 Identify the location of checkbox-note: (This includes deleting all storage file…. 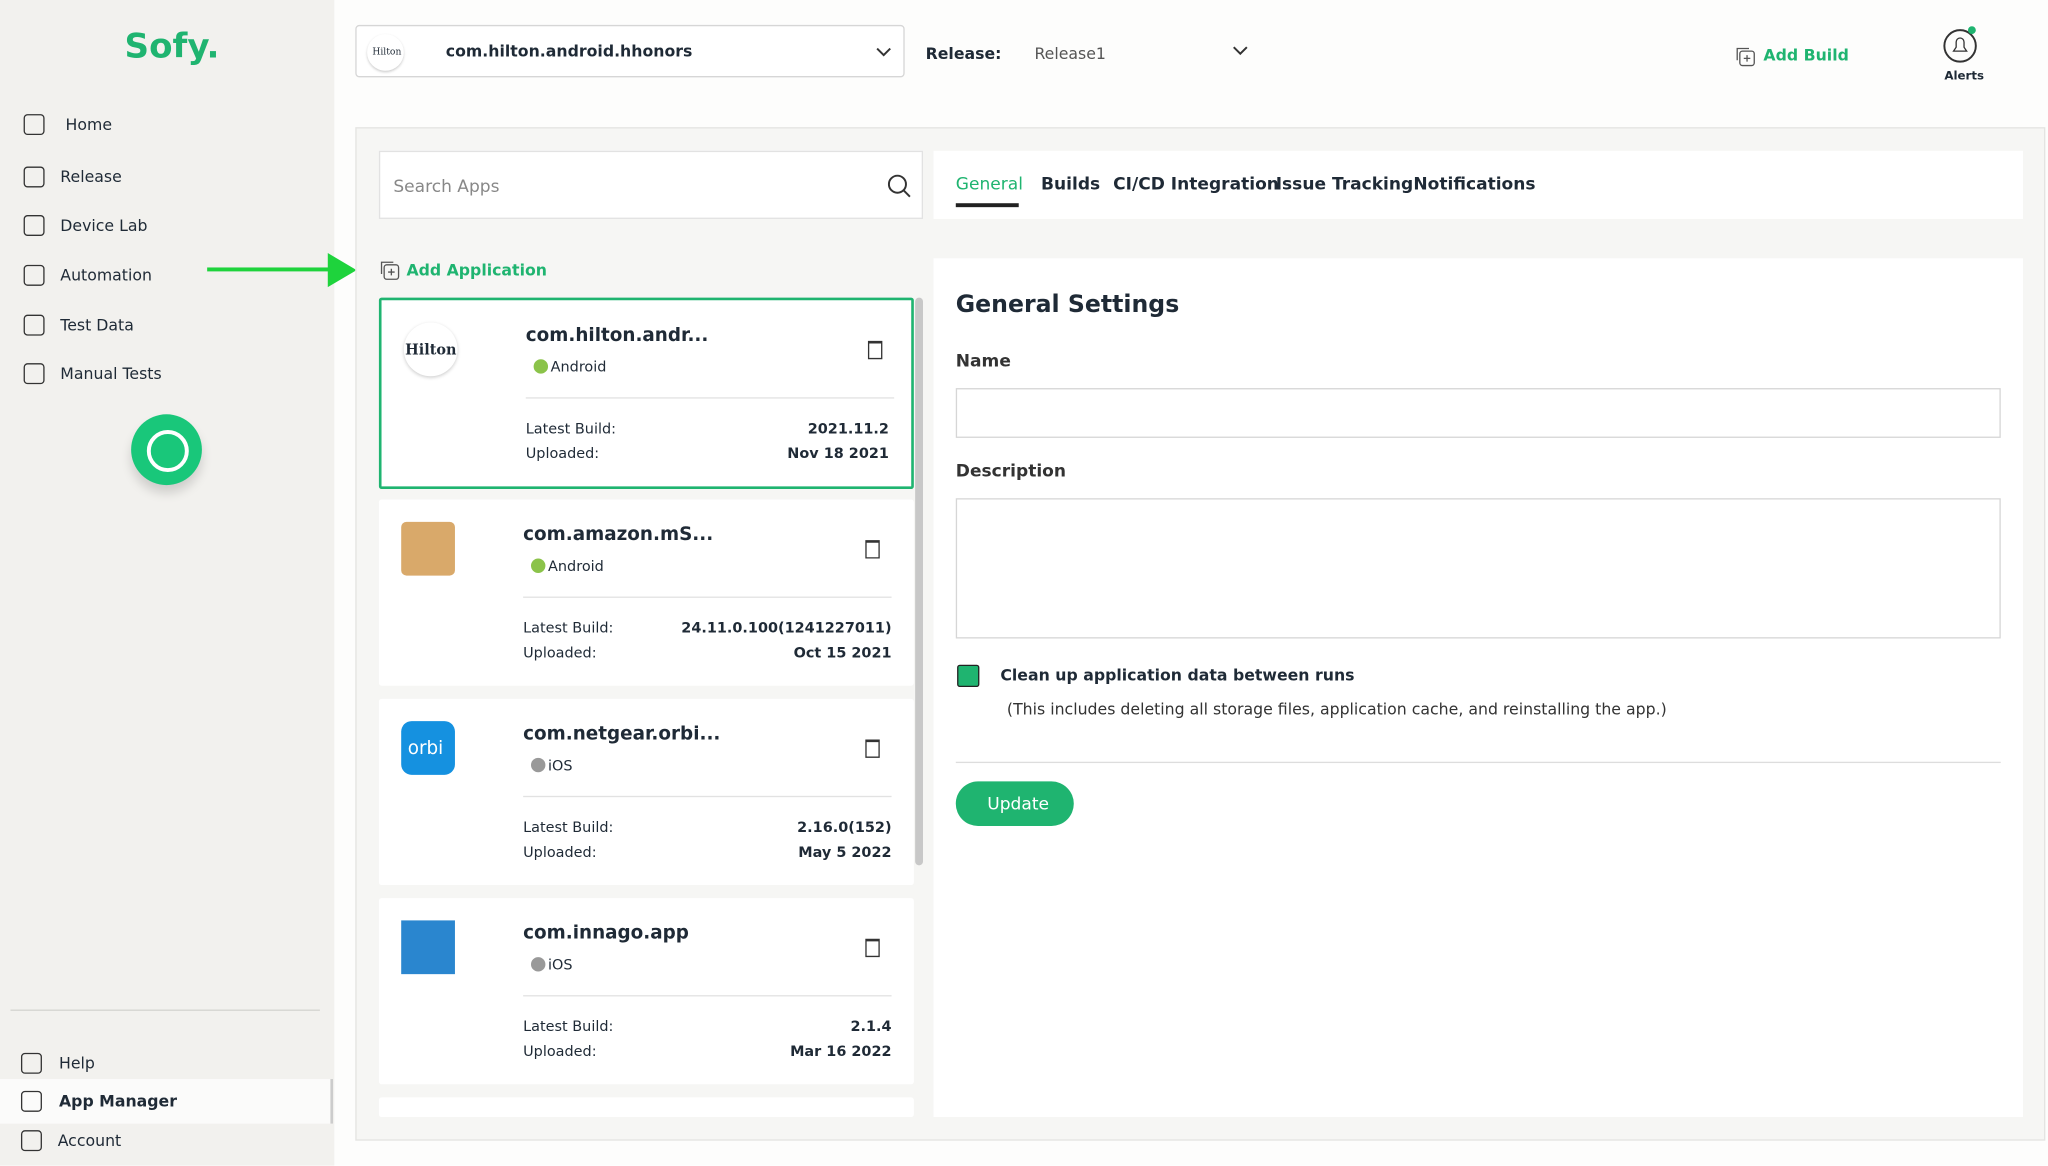
(1336, 709).